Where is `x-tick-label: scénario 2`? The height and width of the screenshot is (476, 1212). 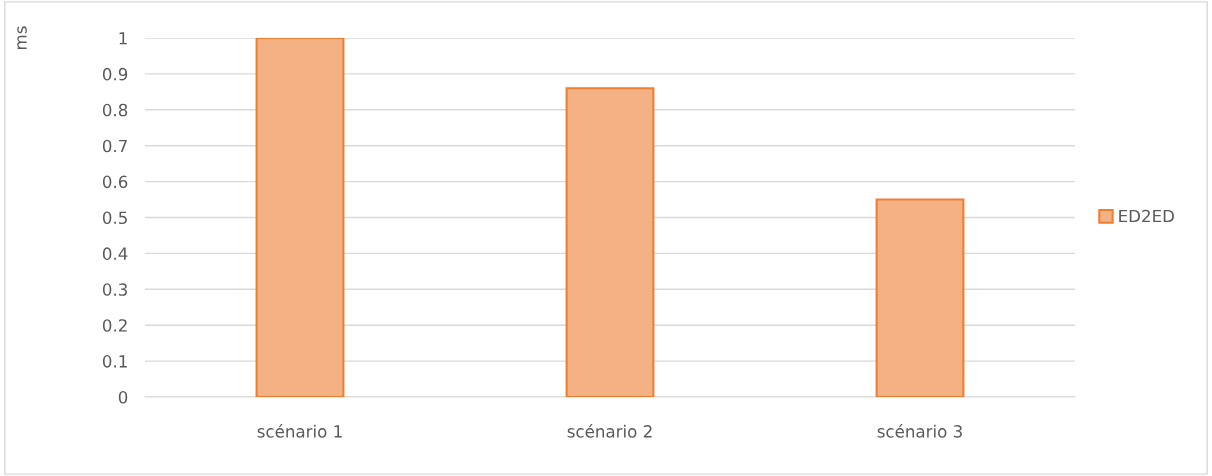
x-tick-label: scénario 2 is located at coordinates (609, 431).